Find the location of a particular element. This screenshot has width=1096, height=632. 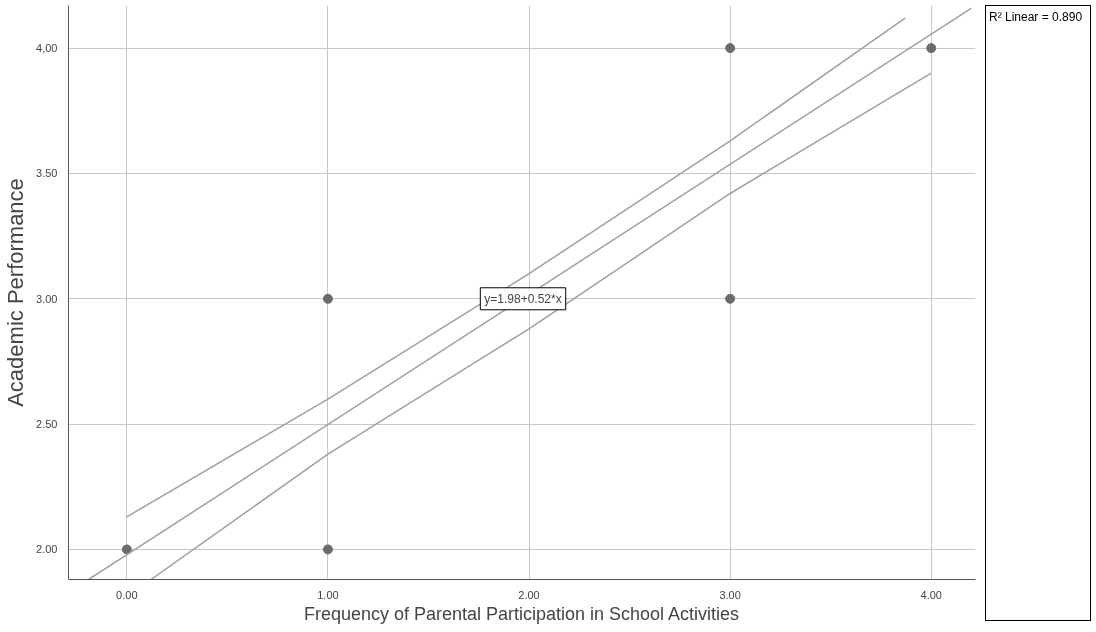

x-tick-label: 4.00 is located at coordinates (931, 594).